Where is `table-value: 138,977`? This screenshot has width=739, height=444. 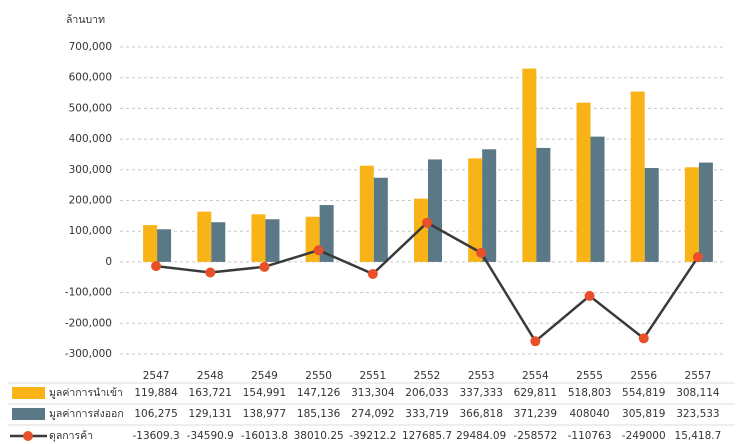 table-value: 138,977 is located at coordinates (264, 414).